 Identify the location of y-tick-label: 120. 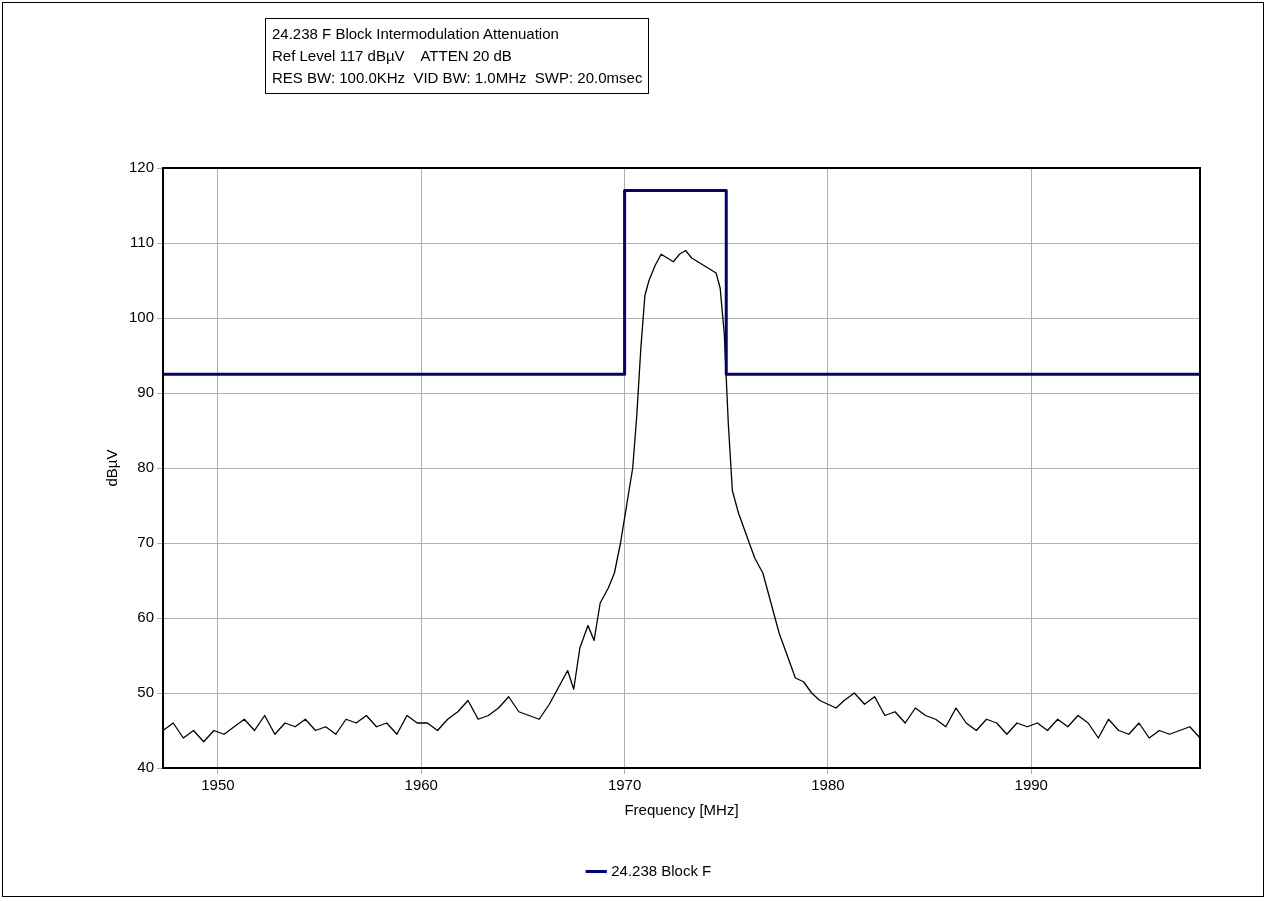
(142, 167).